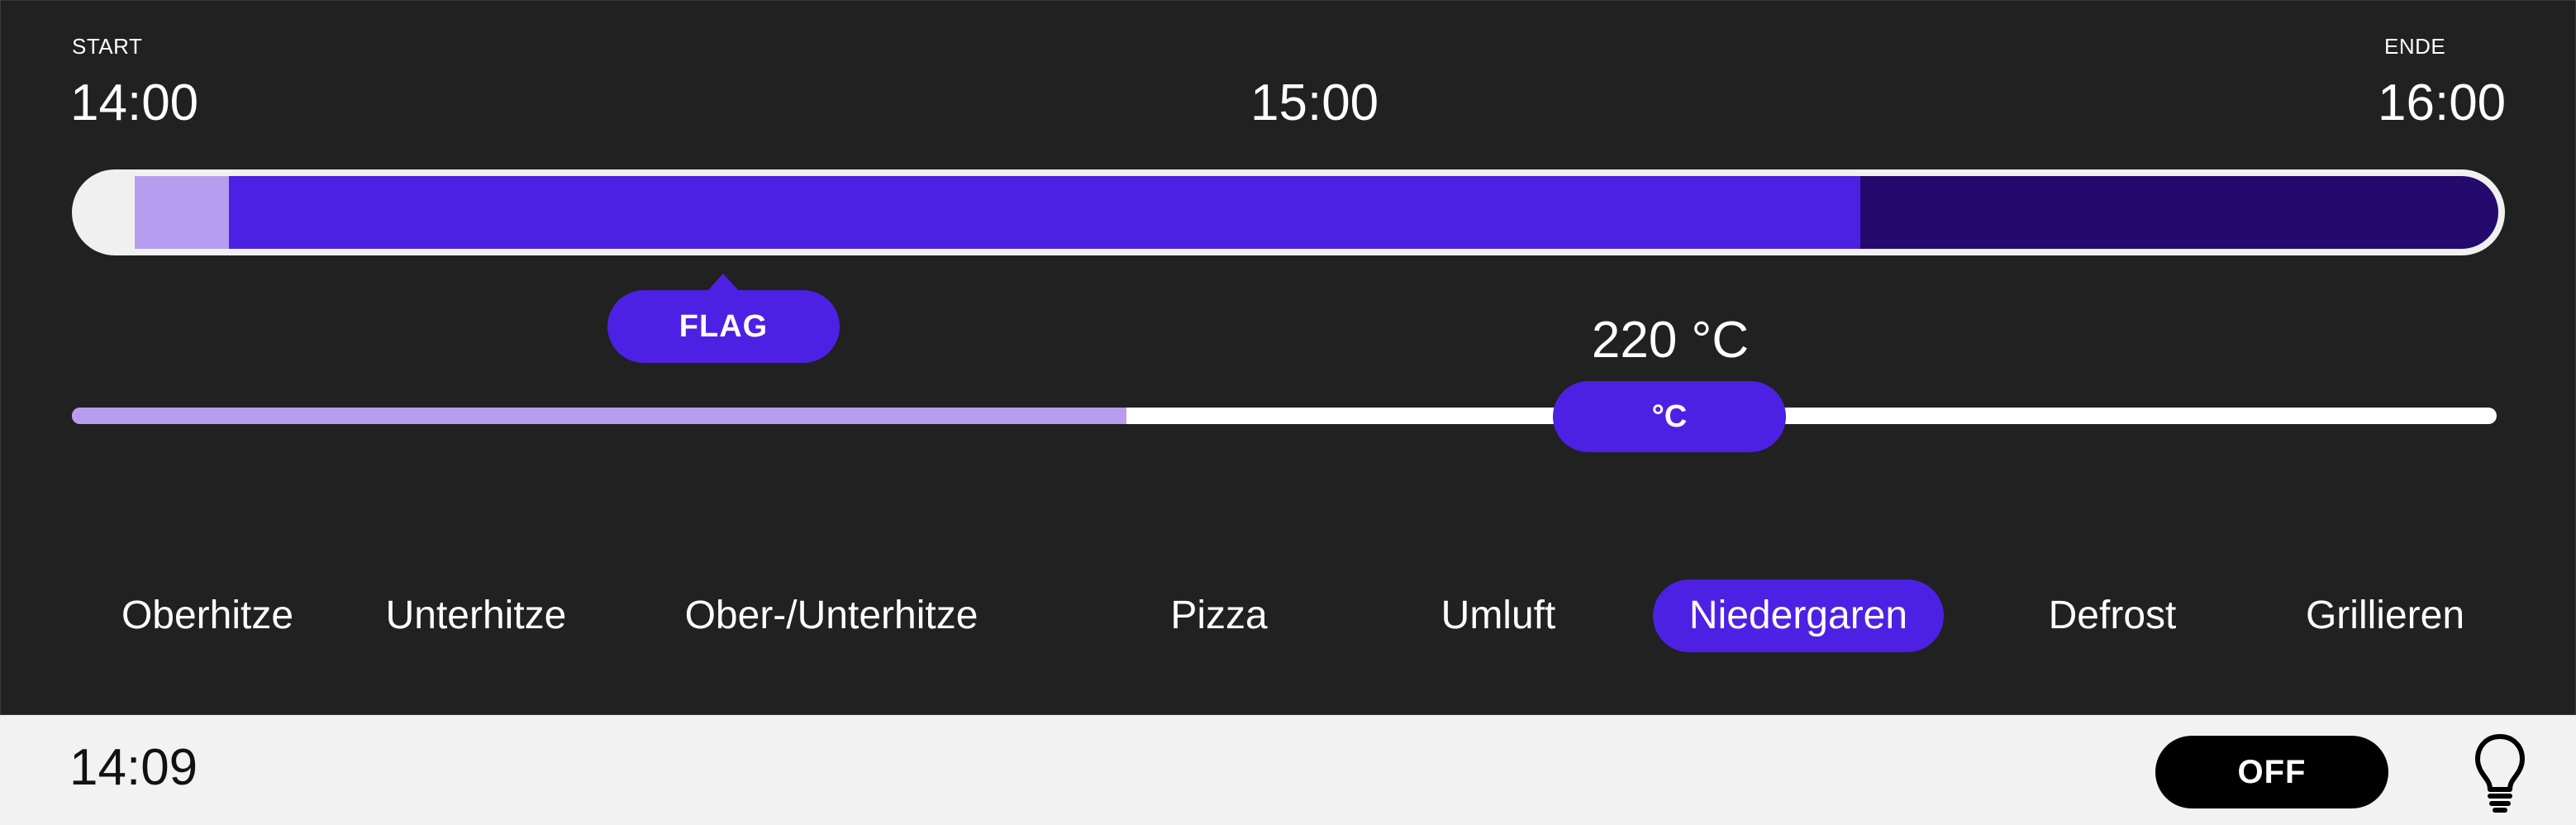 Image resolution: width=2576 pixels, height=825 pixels. I want to click on temperature-slider-thumb: °C, so click(1670, 416).